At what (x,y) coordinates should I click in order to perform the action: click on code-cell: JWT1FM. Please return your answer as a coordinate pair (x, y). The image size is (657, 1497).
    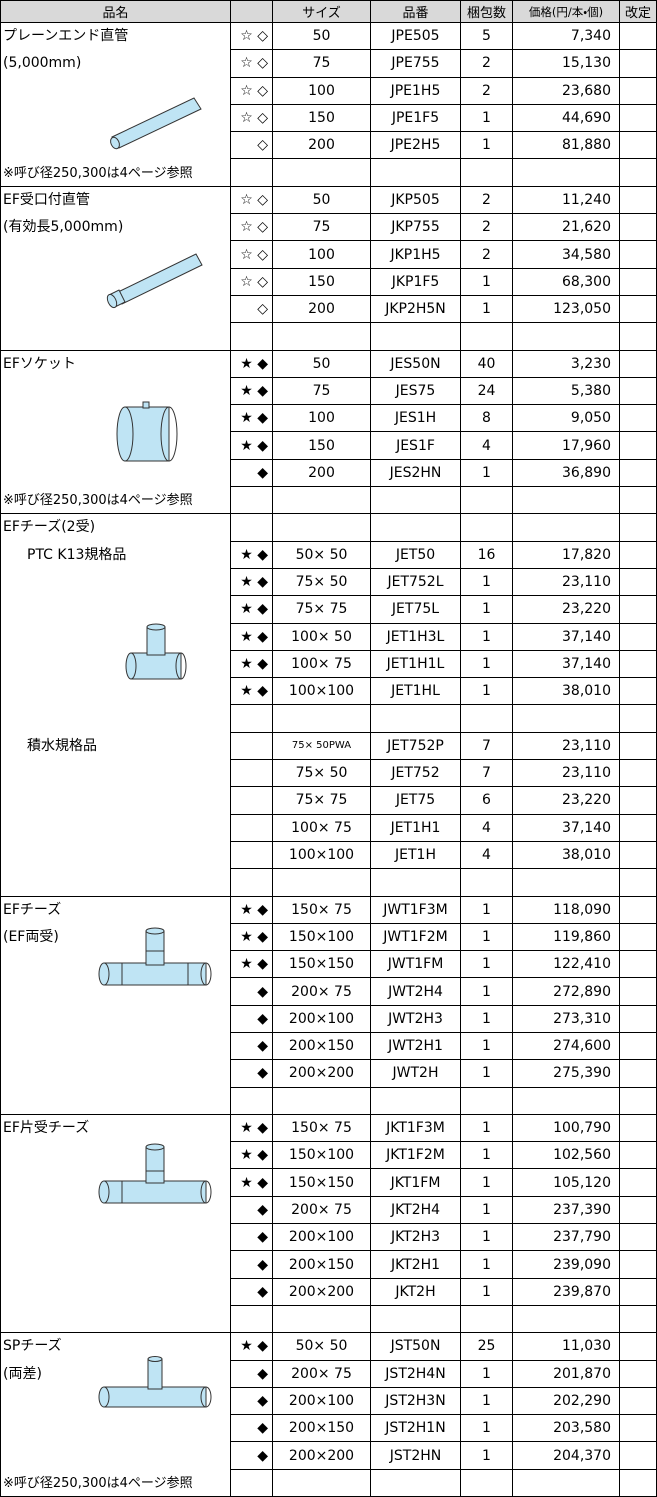
    Looking at the image, I should click on (415, 964).